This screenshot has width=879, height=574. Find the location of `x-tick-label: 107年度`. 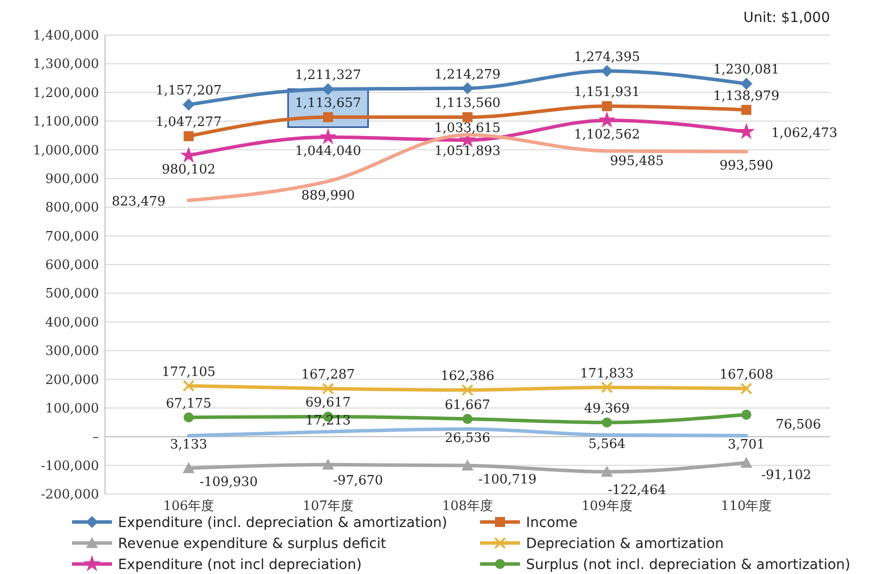

x-tick-label: 107年度 is located at coordinates (328, 506).